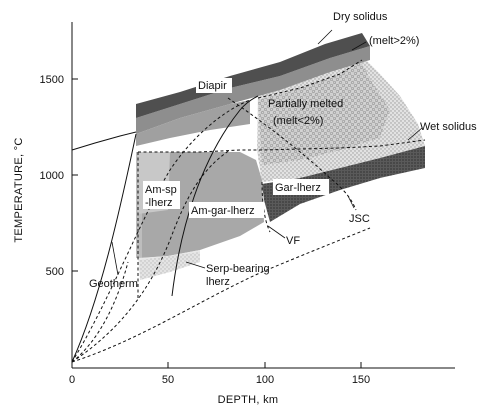 Image resolution: width=481 pixels, height=410 pixels. What do you see at coordinates (324, 112) in the screenshot?
I see `partially-melted-inner` at bounding box center [324, 112].